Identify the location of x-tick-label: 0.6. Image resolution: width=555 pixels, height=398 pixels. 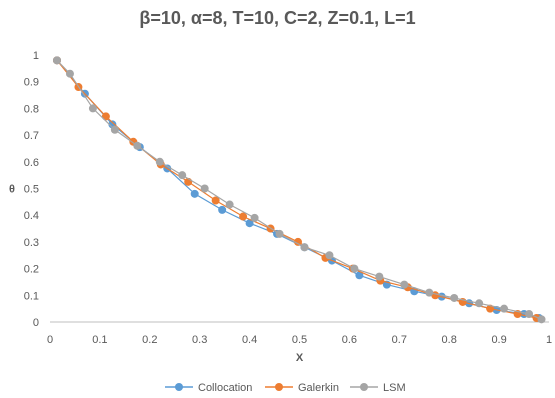
(349, 340).